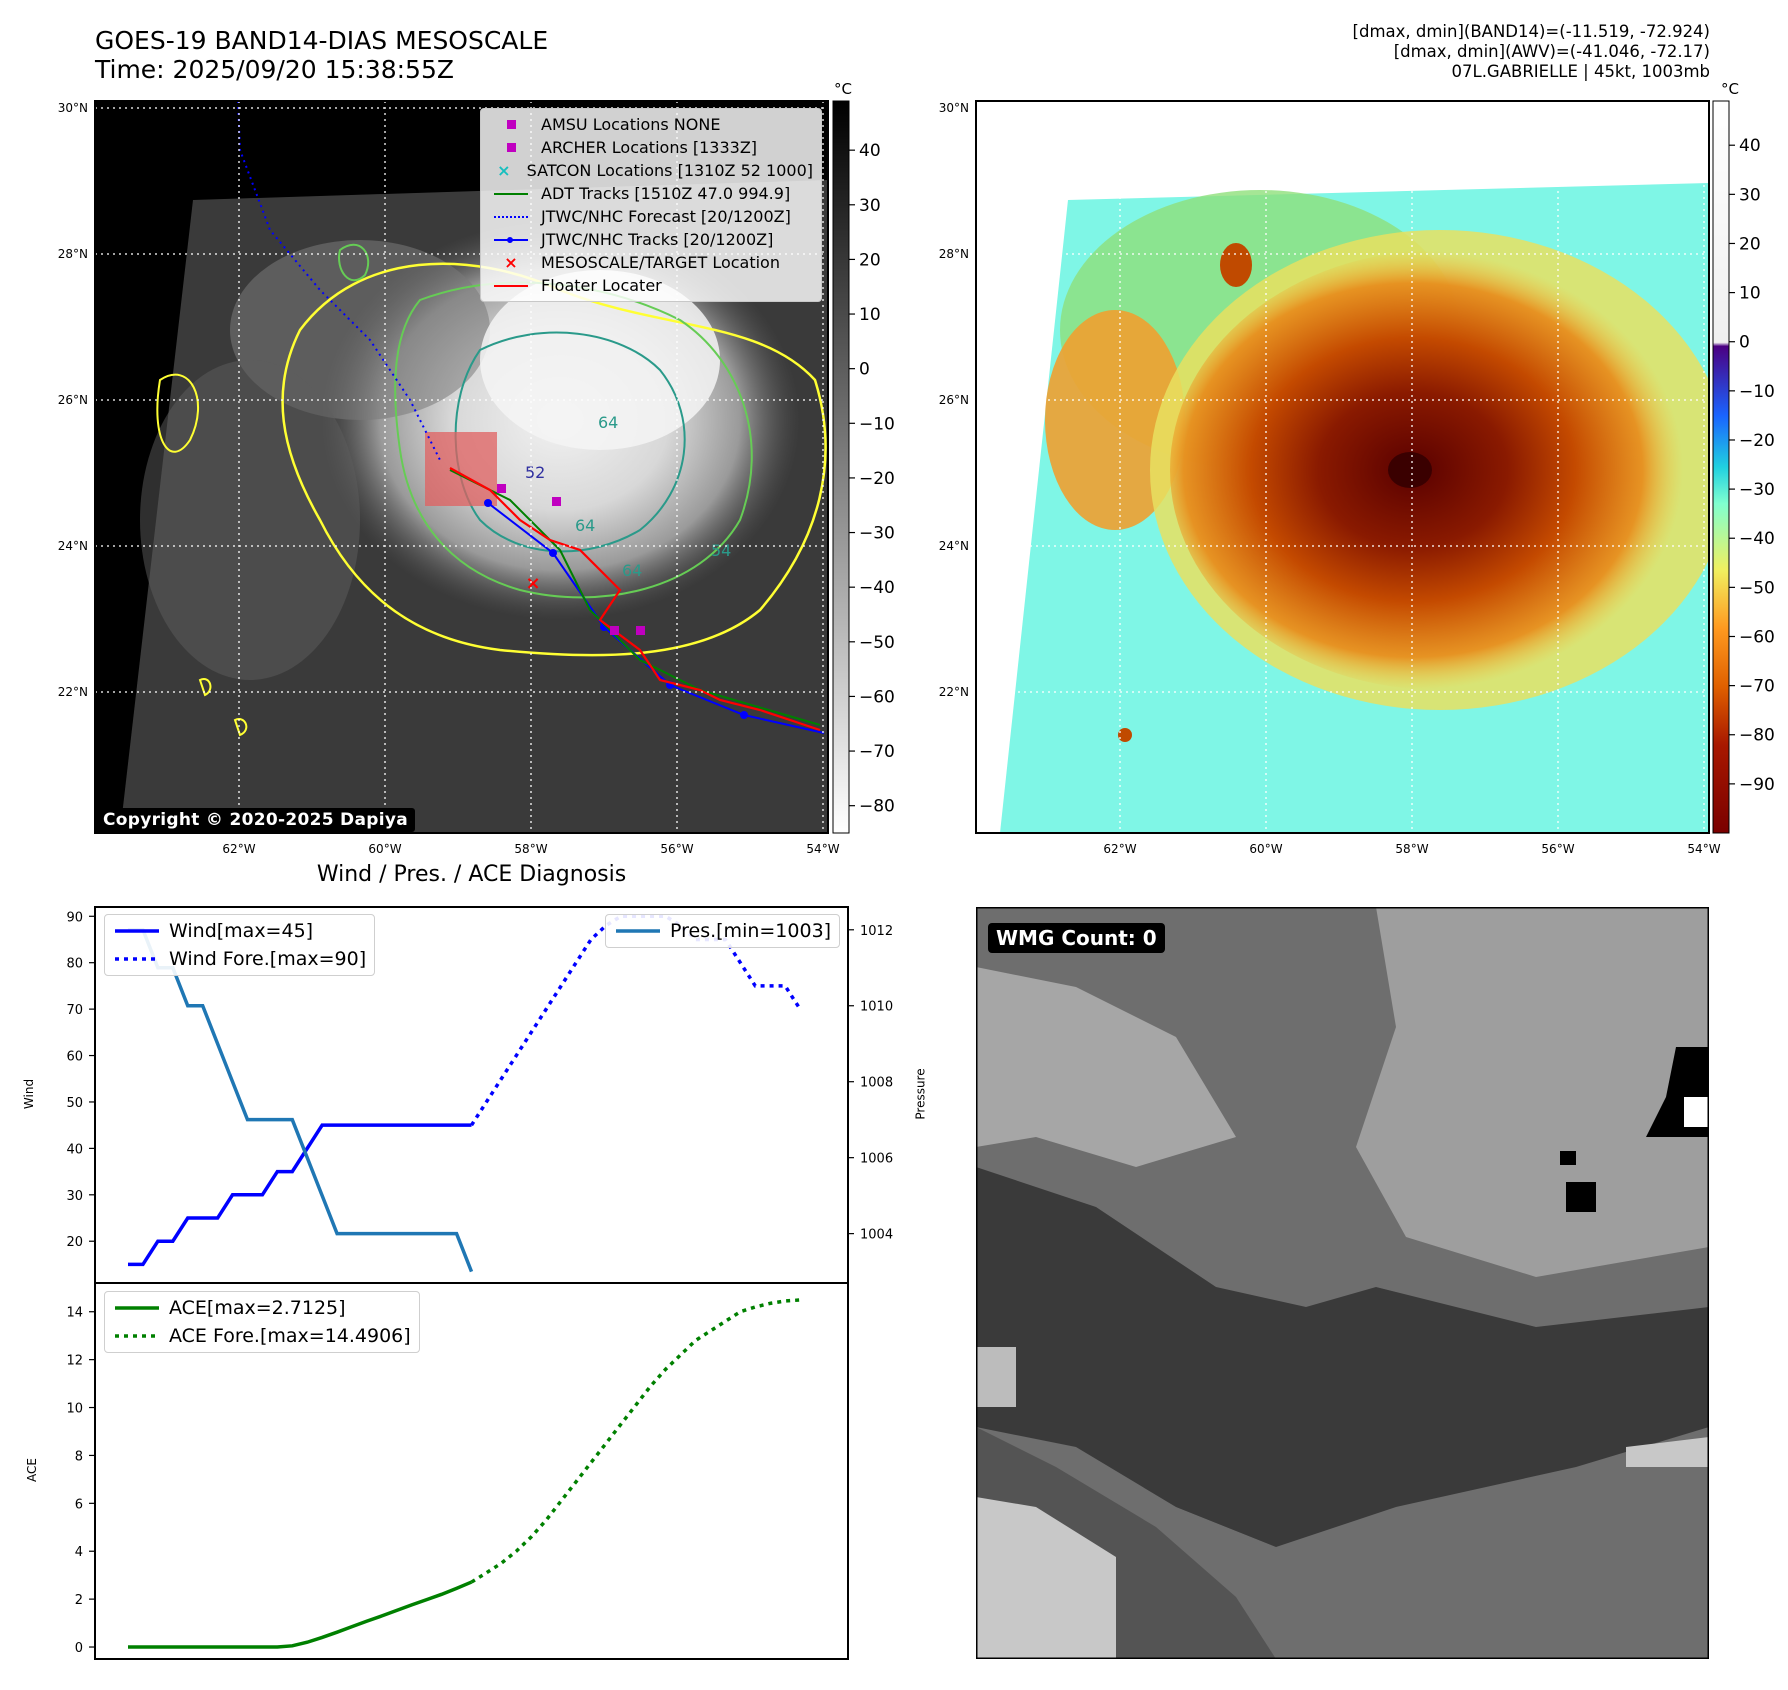 Image resolution: width=1788 pixels, height=1690 pixels. What do you see at coordinates (876, 1083) in the screenshot?
I see `y-right-tick-label: 1008` at bounding box center [876, 1083].